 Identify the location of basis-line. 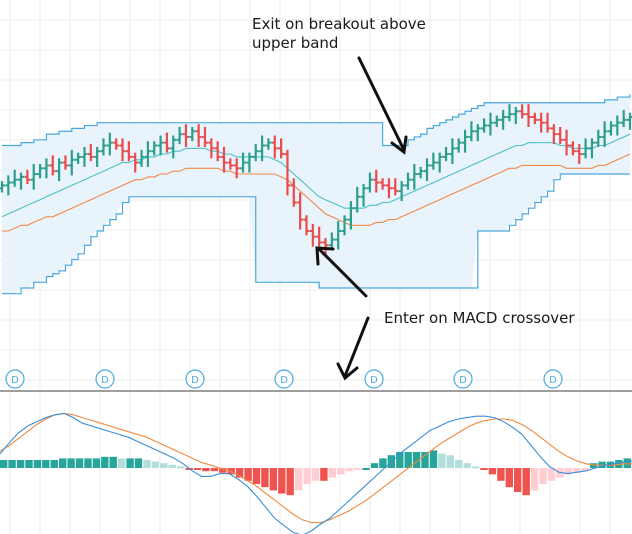
(316, 192).